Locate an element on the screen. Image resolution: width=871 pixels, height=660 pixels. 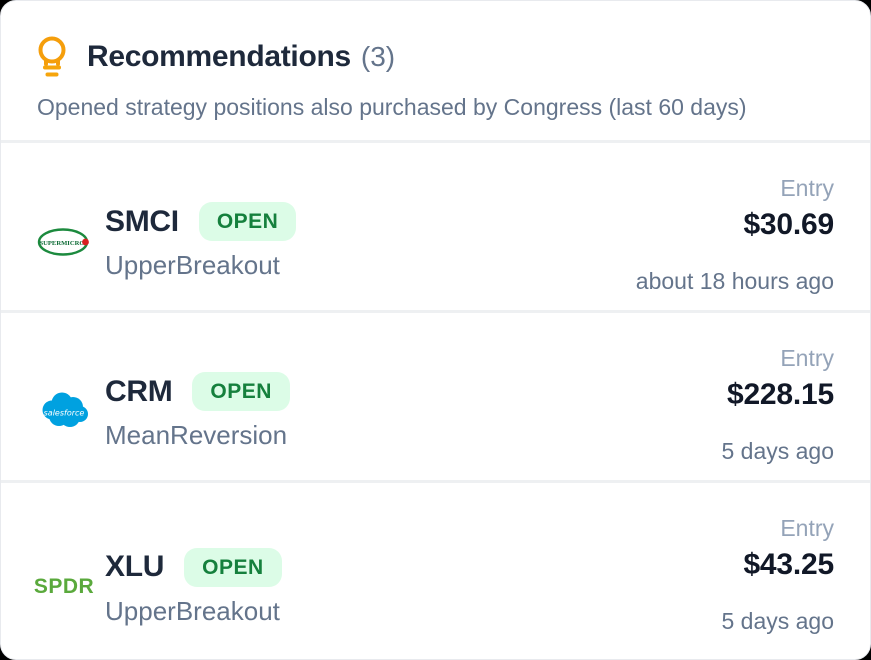
ticker-line: XLU OPEN is located at coordinates (193, 567).